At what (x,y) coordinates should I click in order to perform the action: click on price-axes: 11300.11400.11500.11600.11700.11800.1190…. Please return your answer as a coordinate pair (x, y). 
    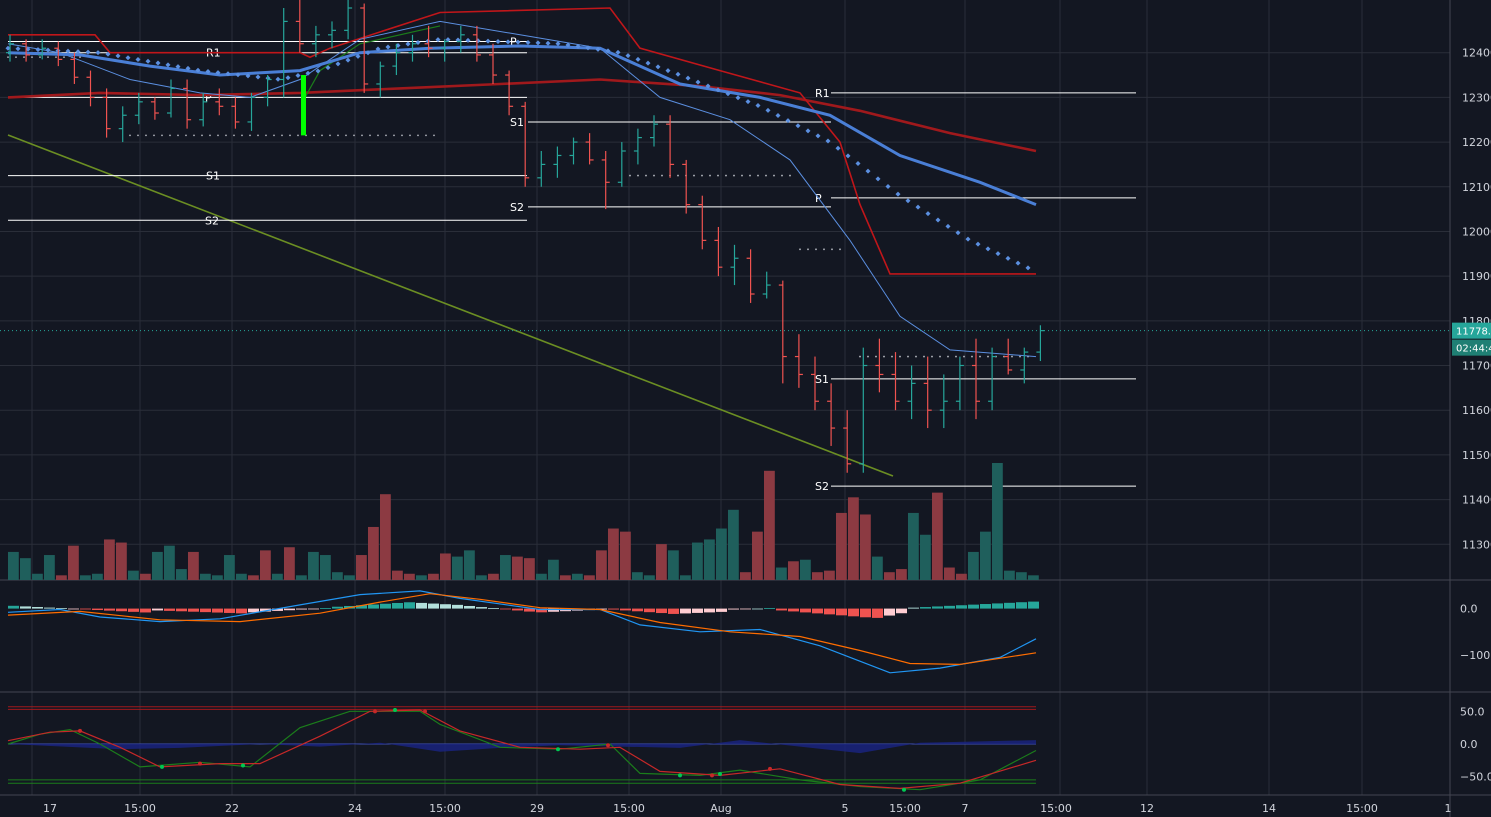
    Looking at the image, I should click on (1471, 415).